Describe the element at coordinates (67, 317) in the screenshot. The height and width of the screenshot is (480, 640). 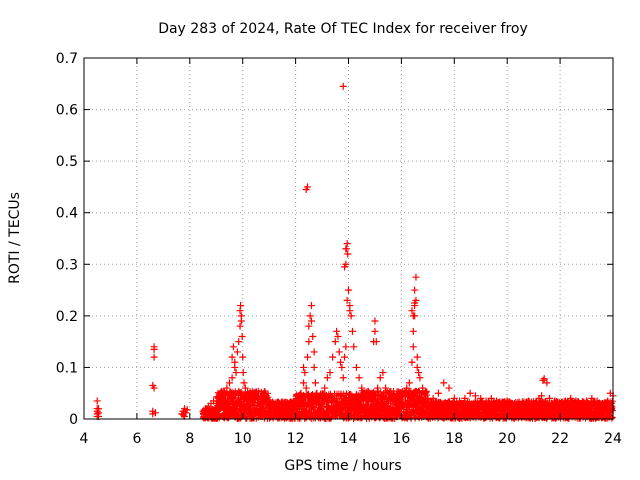
I see `y-tick-label: 0.2` at that location.